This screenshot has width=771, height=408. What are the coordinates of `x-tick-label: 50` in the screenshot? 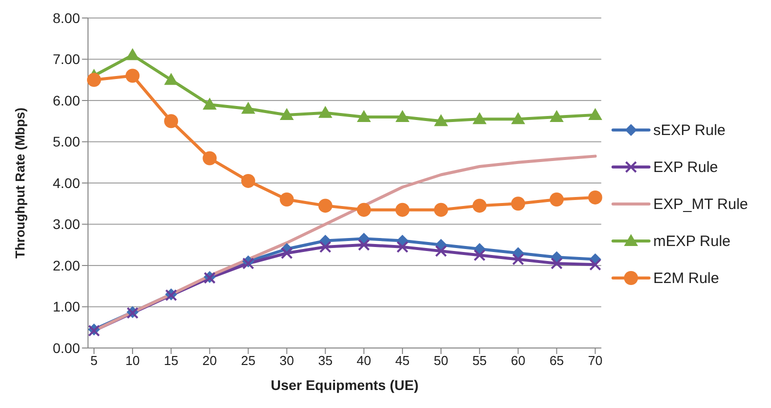 It's located at (441, 360).